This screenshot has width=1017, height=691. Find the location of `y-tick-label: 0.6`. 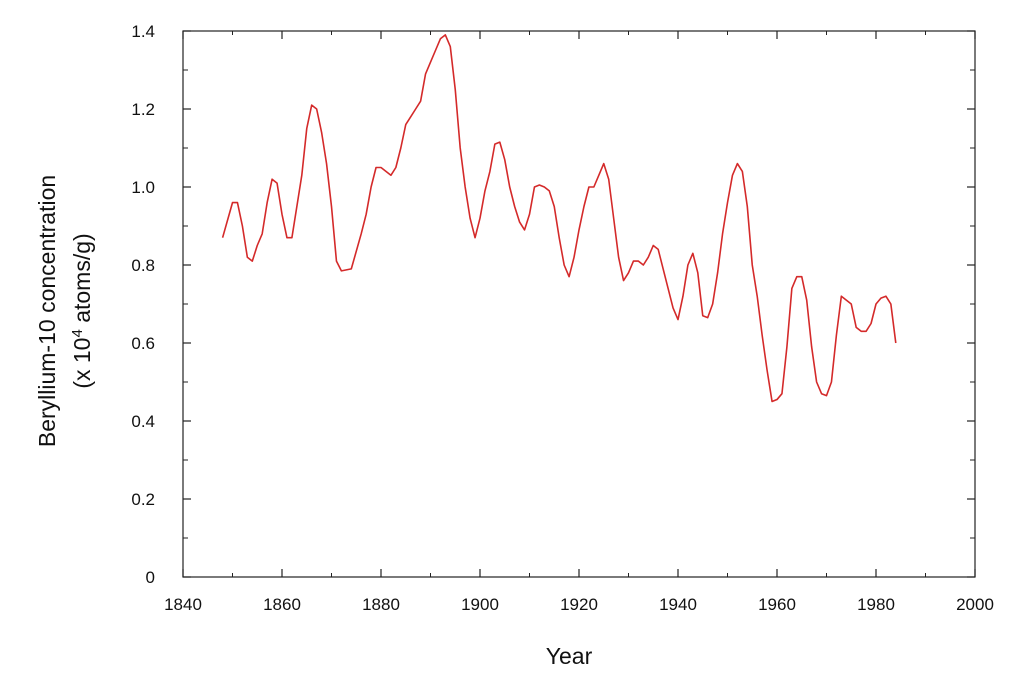

y-tick-label: 0.6 is located at coordinates (143, 343).